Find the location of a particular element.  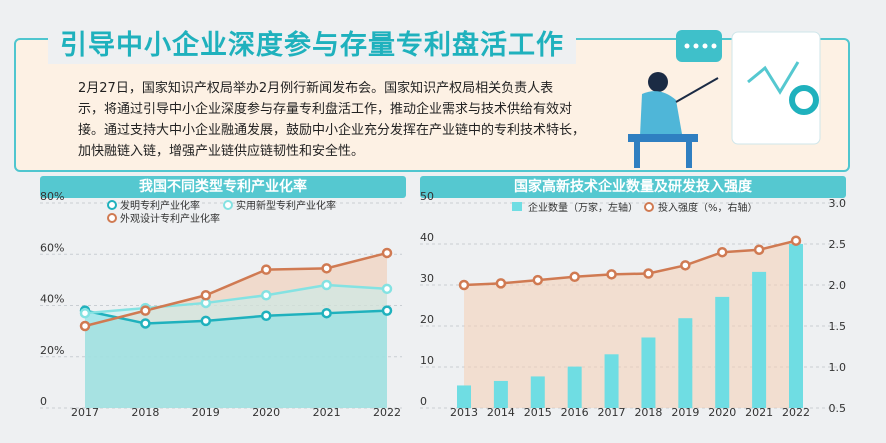

person-body-icon is located at coordinates (661, 113).